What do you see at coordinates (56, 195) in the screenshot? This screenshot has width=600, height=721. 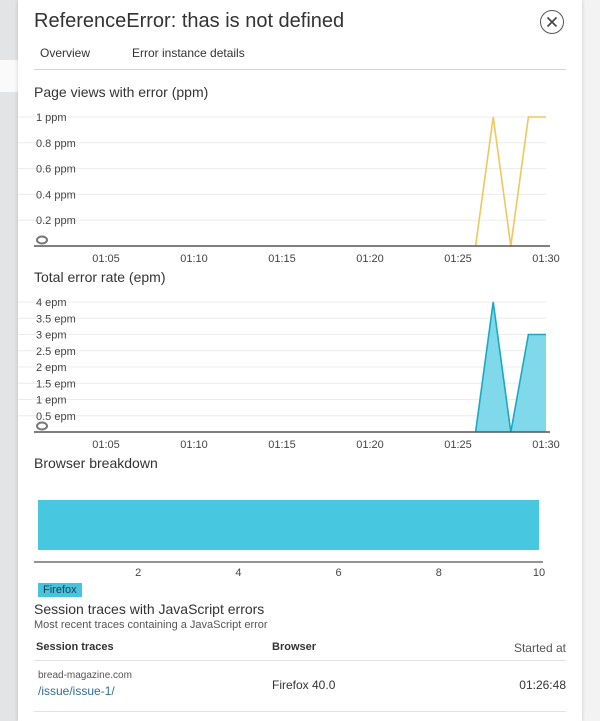 I see `y-tick-label: 0.4 ppm` at bounding box center [56, 195].